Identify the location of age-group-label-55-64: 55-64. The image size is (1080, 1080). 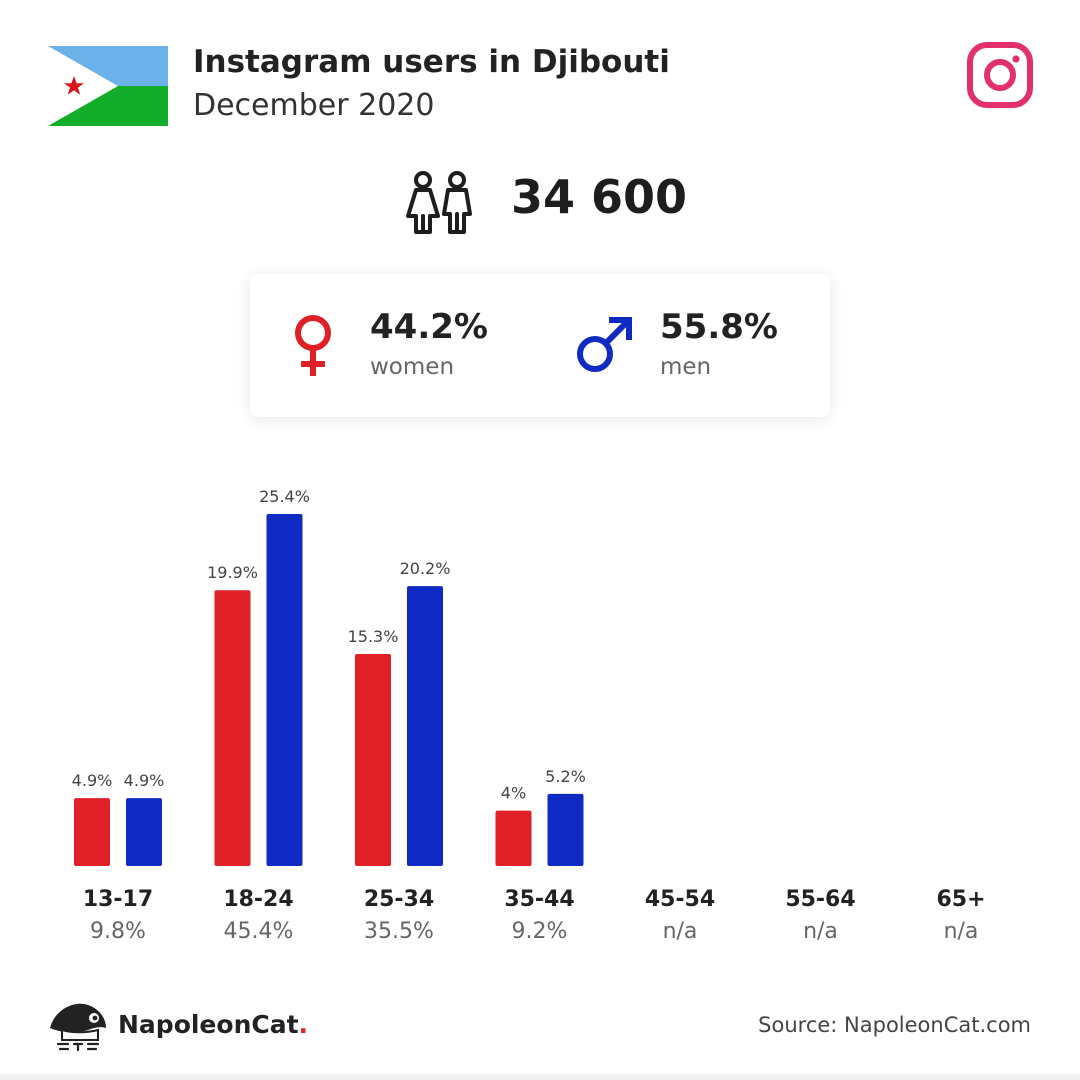
(820, 899).